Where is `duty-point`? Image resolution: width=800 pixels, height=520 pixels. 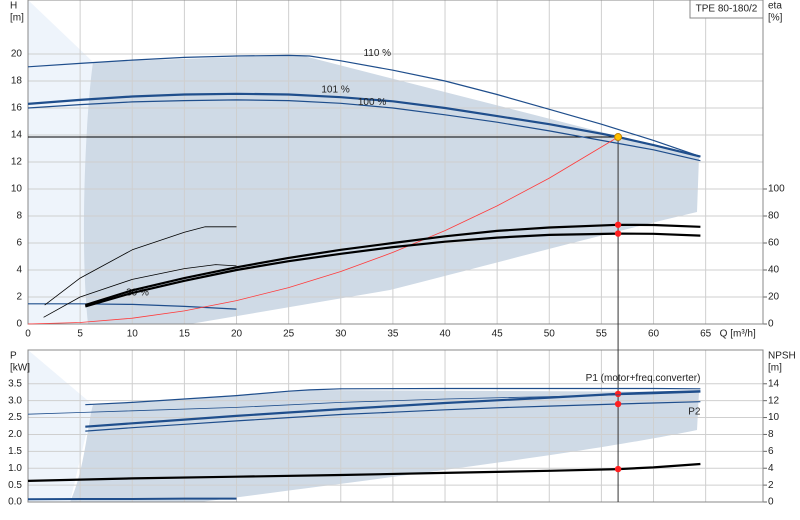
duty-point is located at coordinates (618, 137).